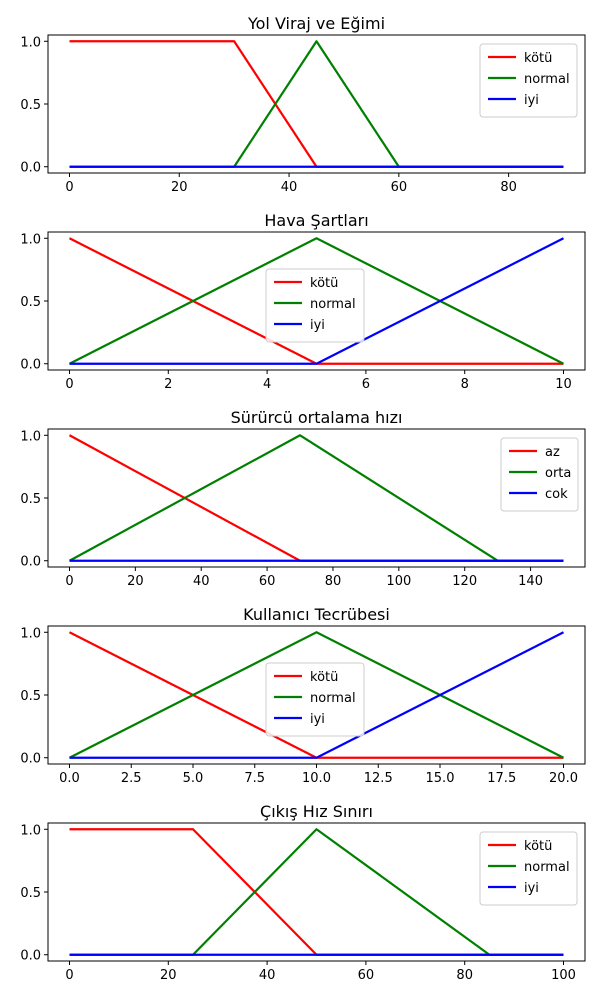 This screenshot has height=1000, width=600. I want to click on series-line-az, so click(316, 498).